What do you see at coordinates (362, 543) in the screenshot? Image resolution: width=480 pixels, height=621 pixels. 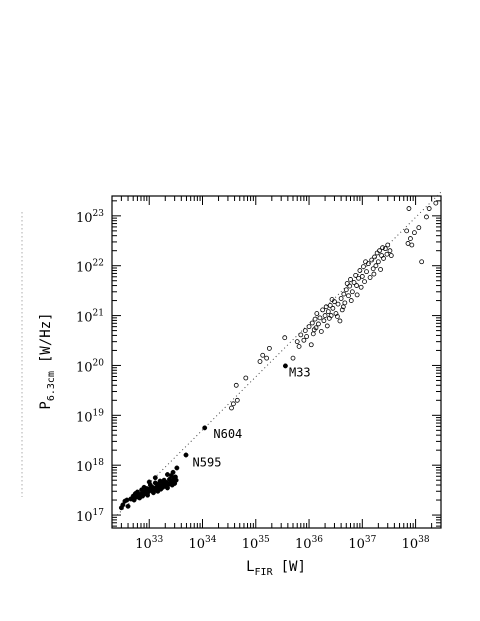 I see `x-tick-label: 1037` at bounding box center [362, 543].